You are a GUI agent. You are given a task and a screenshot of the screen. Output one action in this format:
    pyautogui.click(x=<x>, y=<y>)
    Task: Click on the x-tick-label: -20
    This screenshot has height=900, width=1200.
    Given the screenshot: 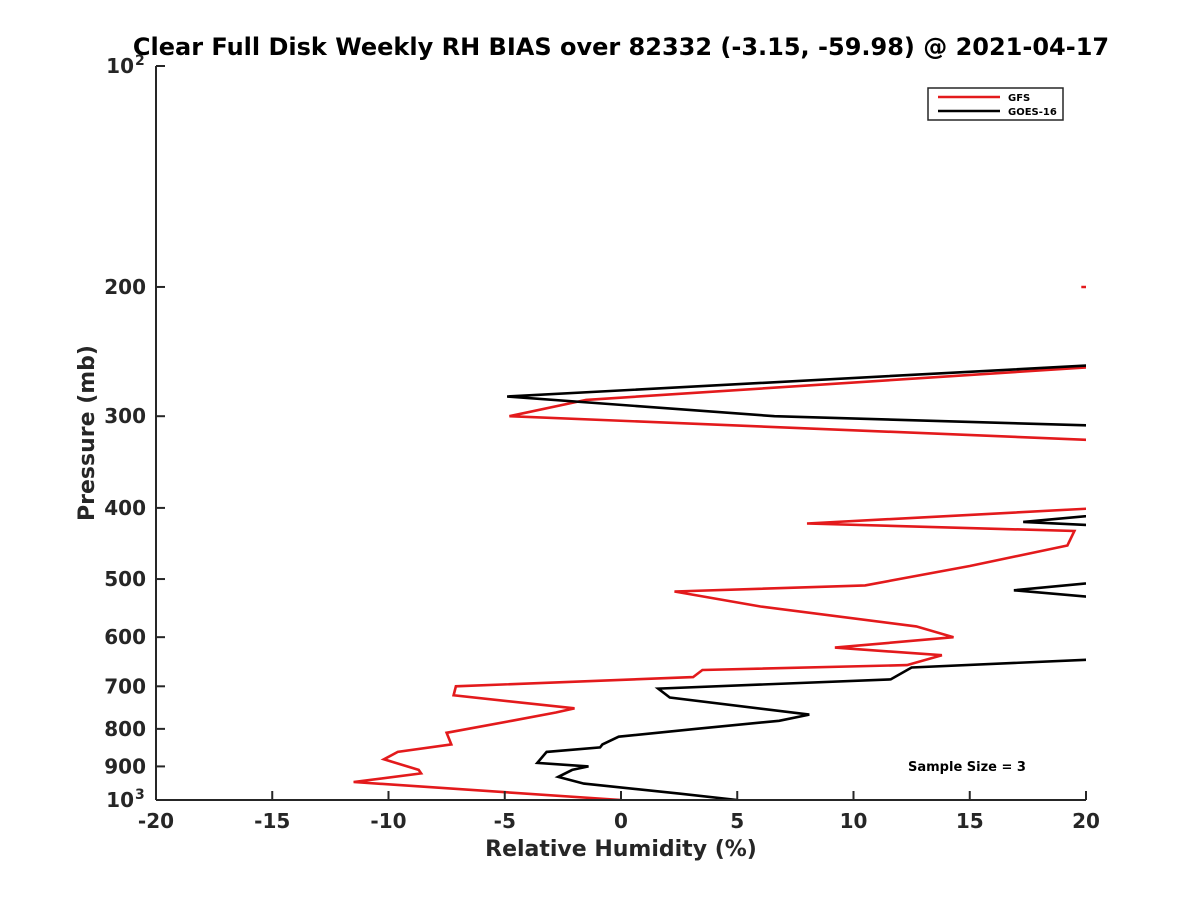 What is the action you would take?
    pyautogui.click(x=156, y=821)
    